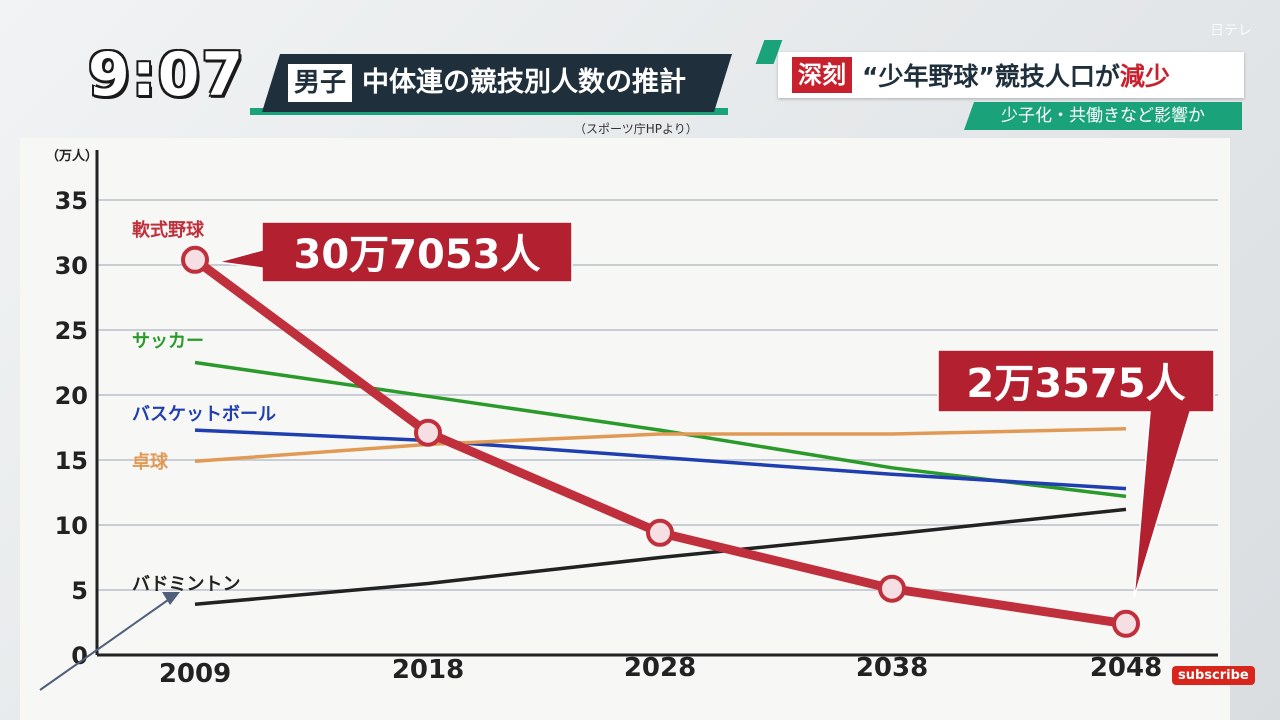 The height and width of the screenshot is (720, 1280). Describe the element at coordinates (1231, 31) in the screenshot. I see `channel-logo: 日テレ` at that location.